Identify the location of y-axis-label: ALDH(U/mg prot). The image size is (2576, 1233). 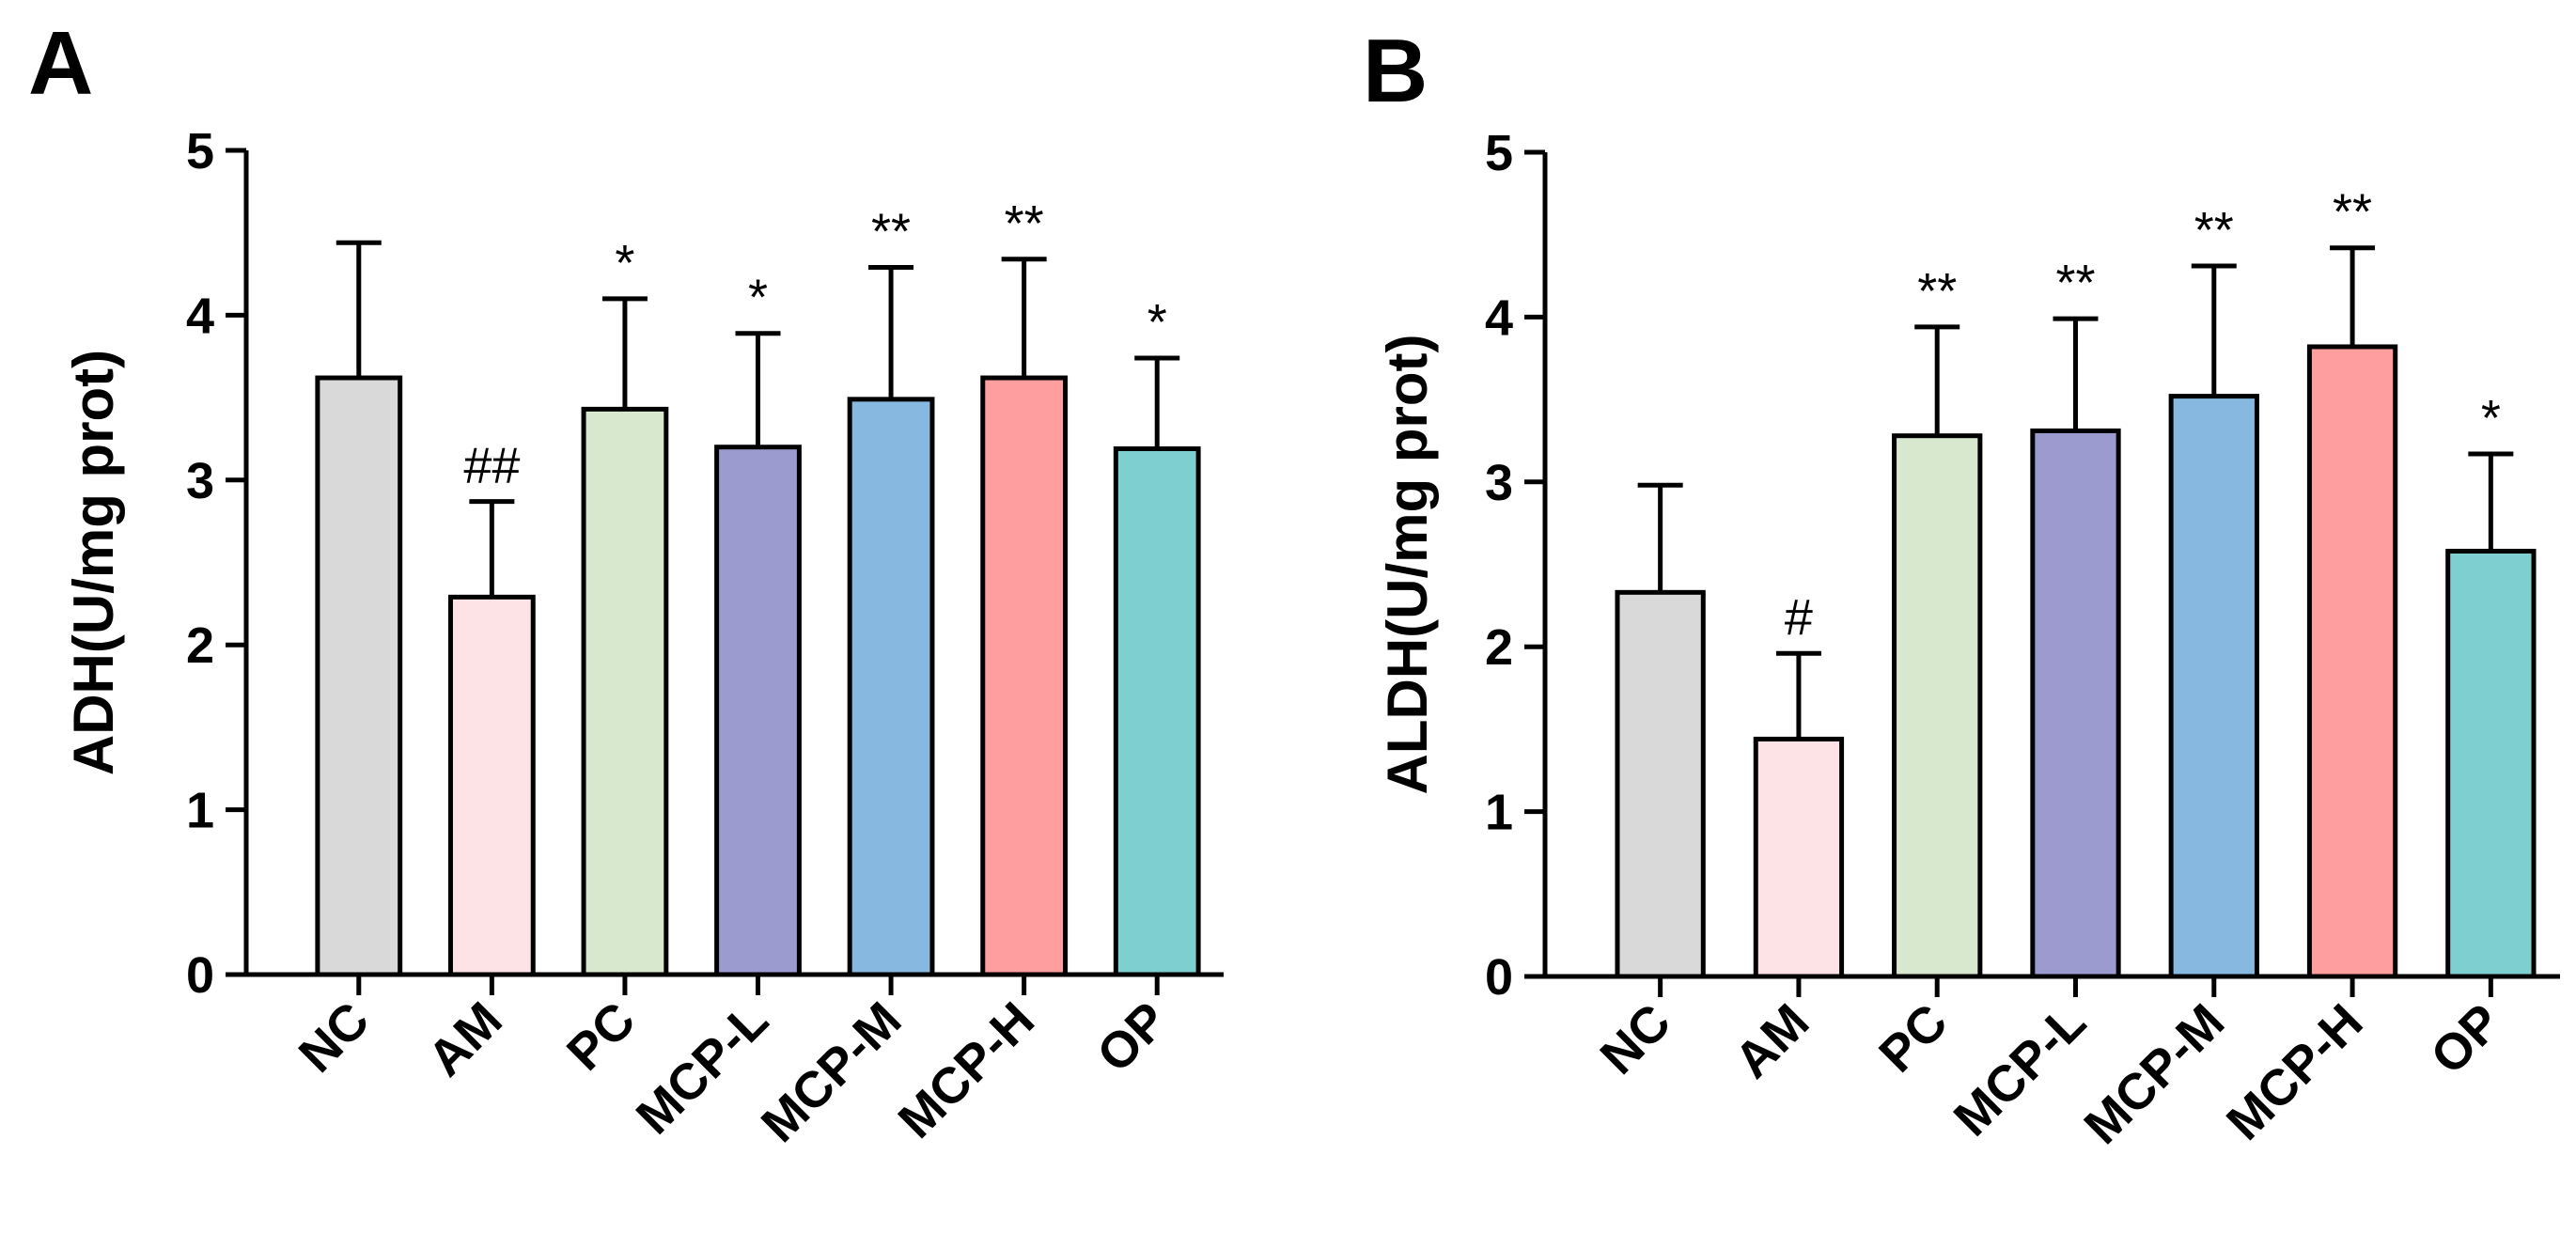
(1407, 565).